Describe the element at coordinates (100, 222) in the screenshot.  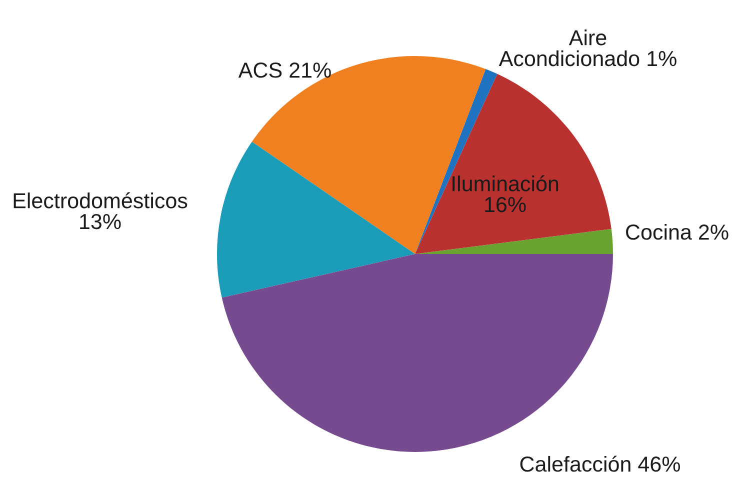
I see `data-label: 13%` at that location.